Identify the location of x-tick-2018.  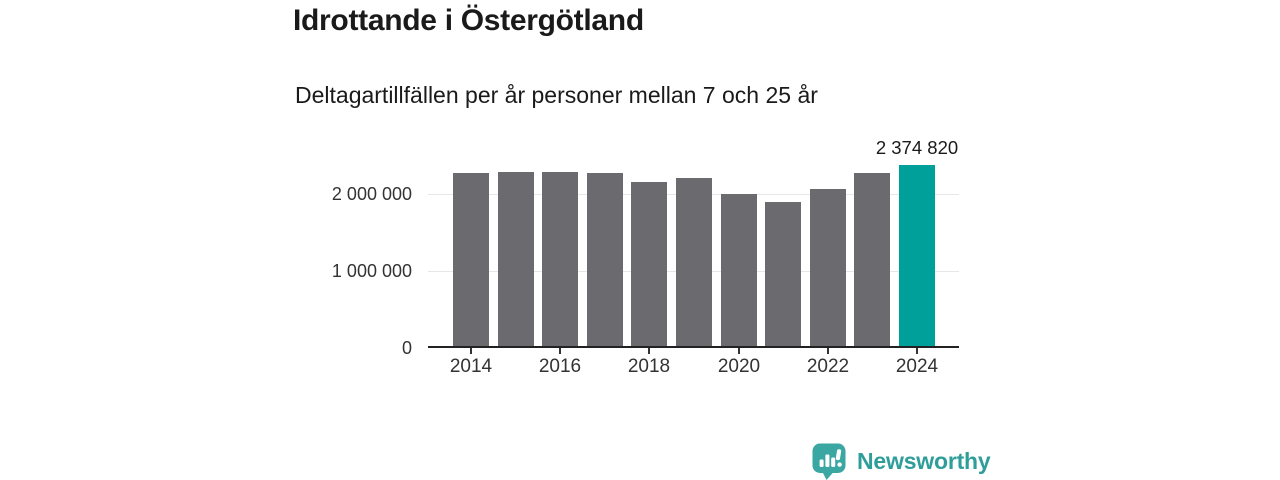
(649, 351).